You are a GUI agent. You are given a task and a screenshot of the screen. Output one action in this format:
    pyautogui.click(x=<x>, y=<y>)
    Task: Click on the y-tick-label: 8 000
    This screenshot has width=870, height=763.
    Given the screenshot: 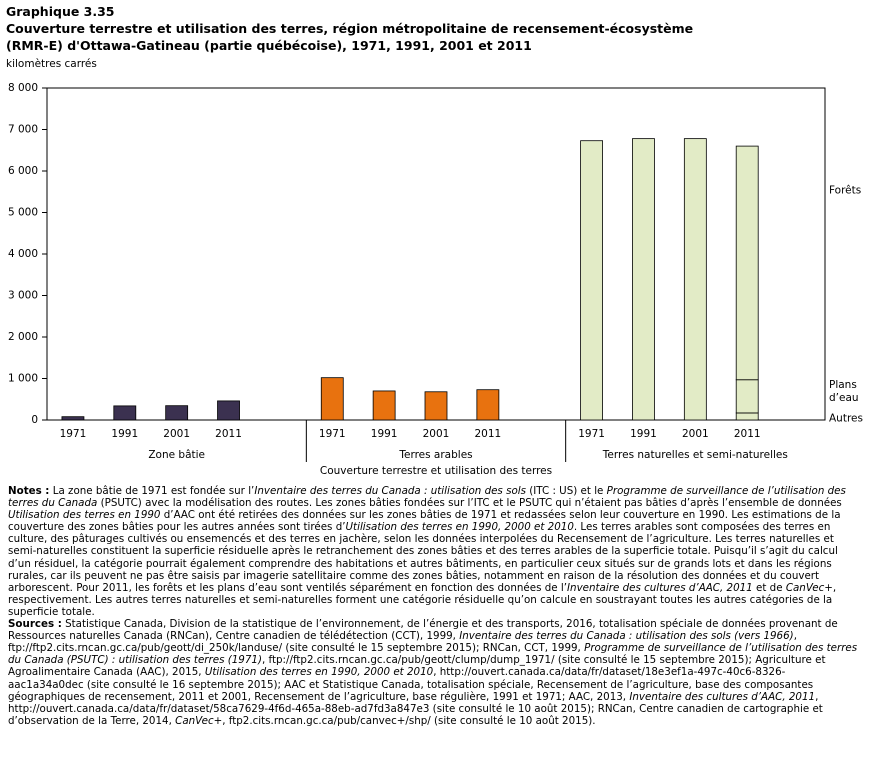 What is the action you would take?
    pyautogui.click(x=23, y=88)
    